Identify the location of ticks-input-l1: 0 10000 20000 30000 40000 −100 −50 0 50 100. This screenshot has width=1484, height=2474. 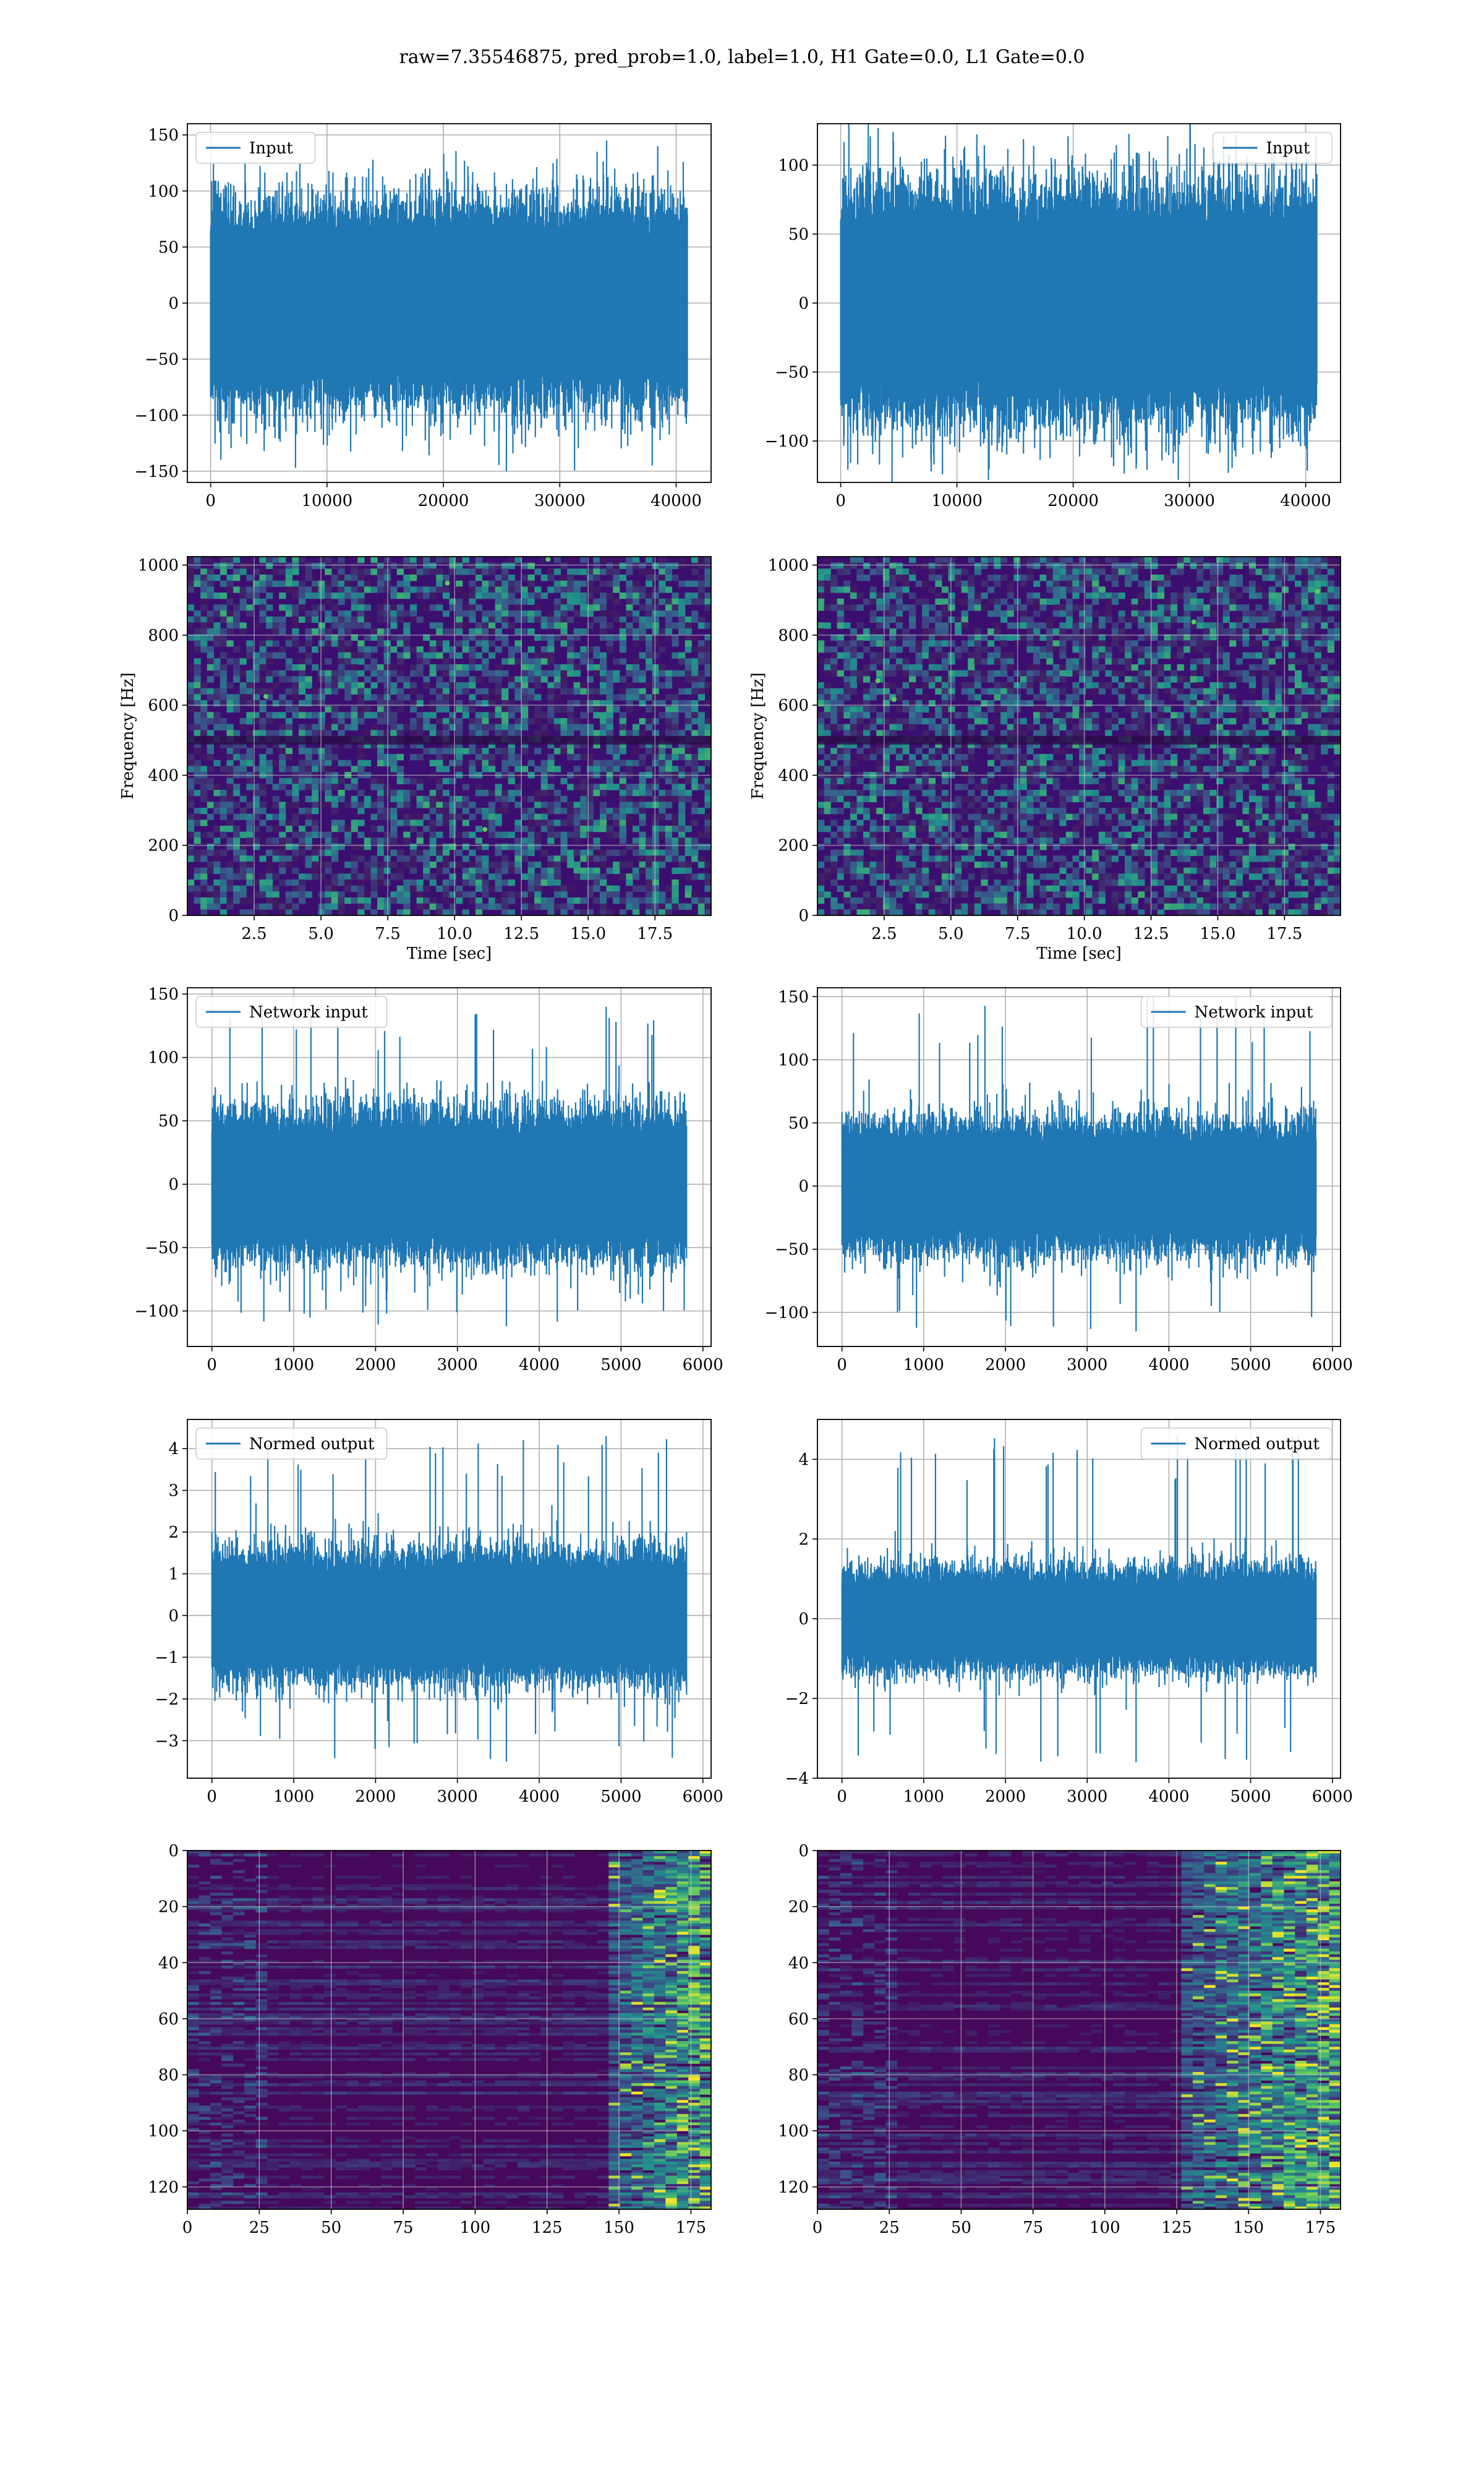
(1048, 333).